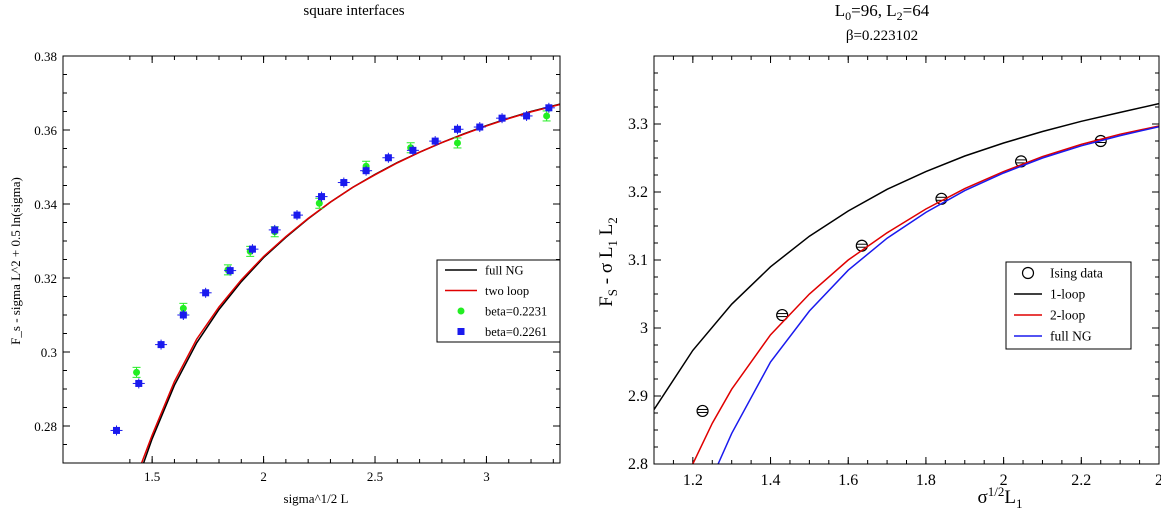 Image resolution: width=1161 pixels, height=515 pixels. What do you see at coordinates (375, 476) in the screenshot?
I see `x-tick-label: 2.5` at bounding box center [375, 476].